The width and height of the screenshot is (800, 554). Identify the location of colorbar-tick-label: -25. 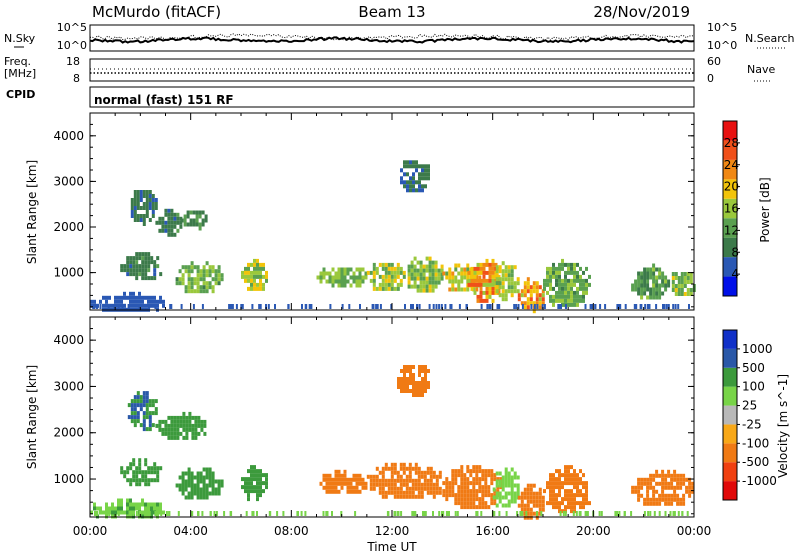
(752, 424).